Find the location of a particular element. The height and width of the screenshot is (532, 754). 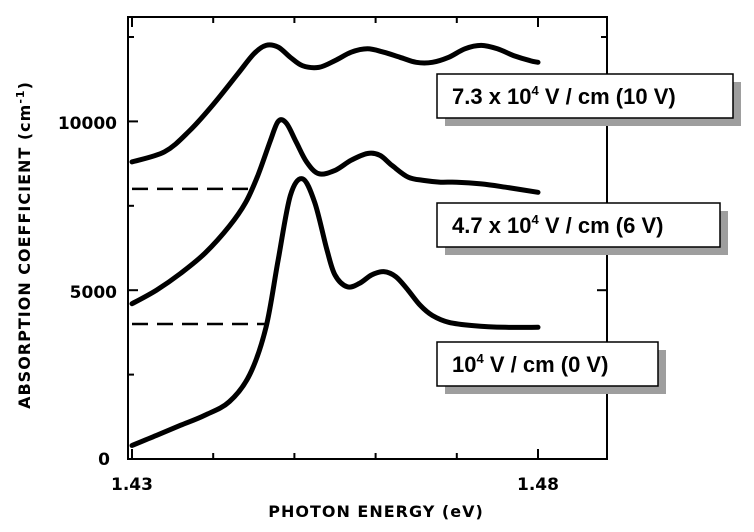

legend-box-6v: 4.7 x 104 V / cm (6 V) is located at coordinates (582, 228).